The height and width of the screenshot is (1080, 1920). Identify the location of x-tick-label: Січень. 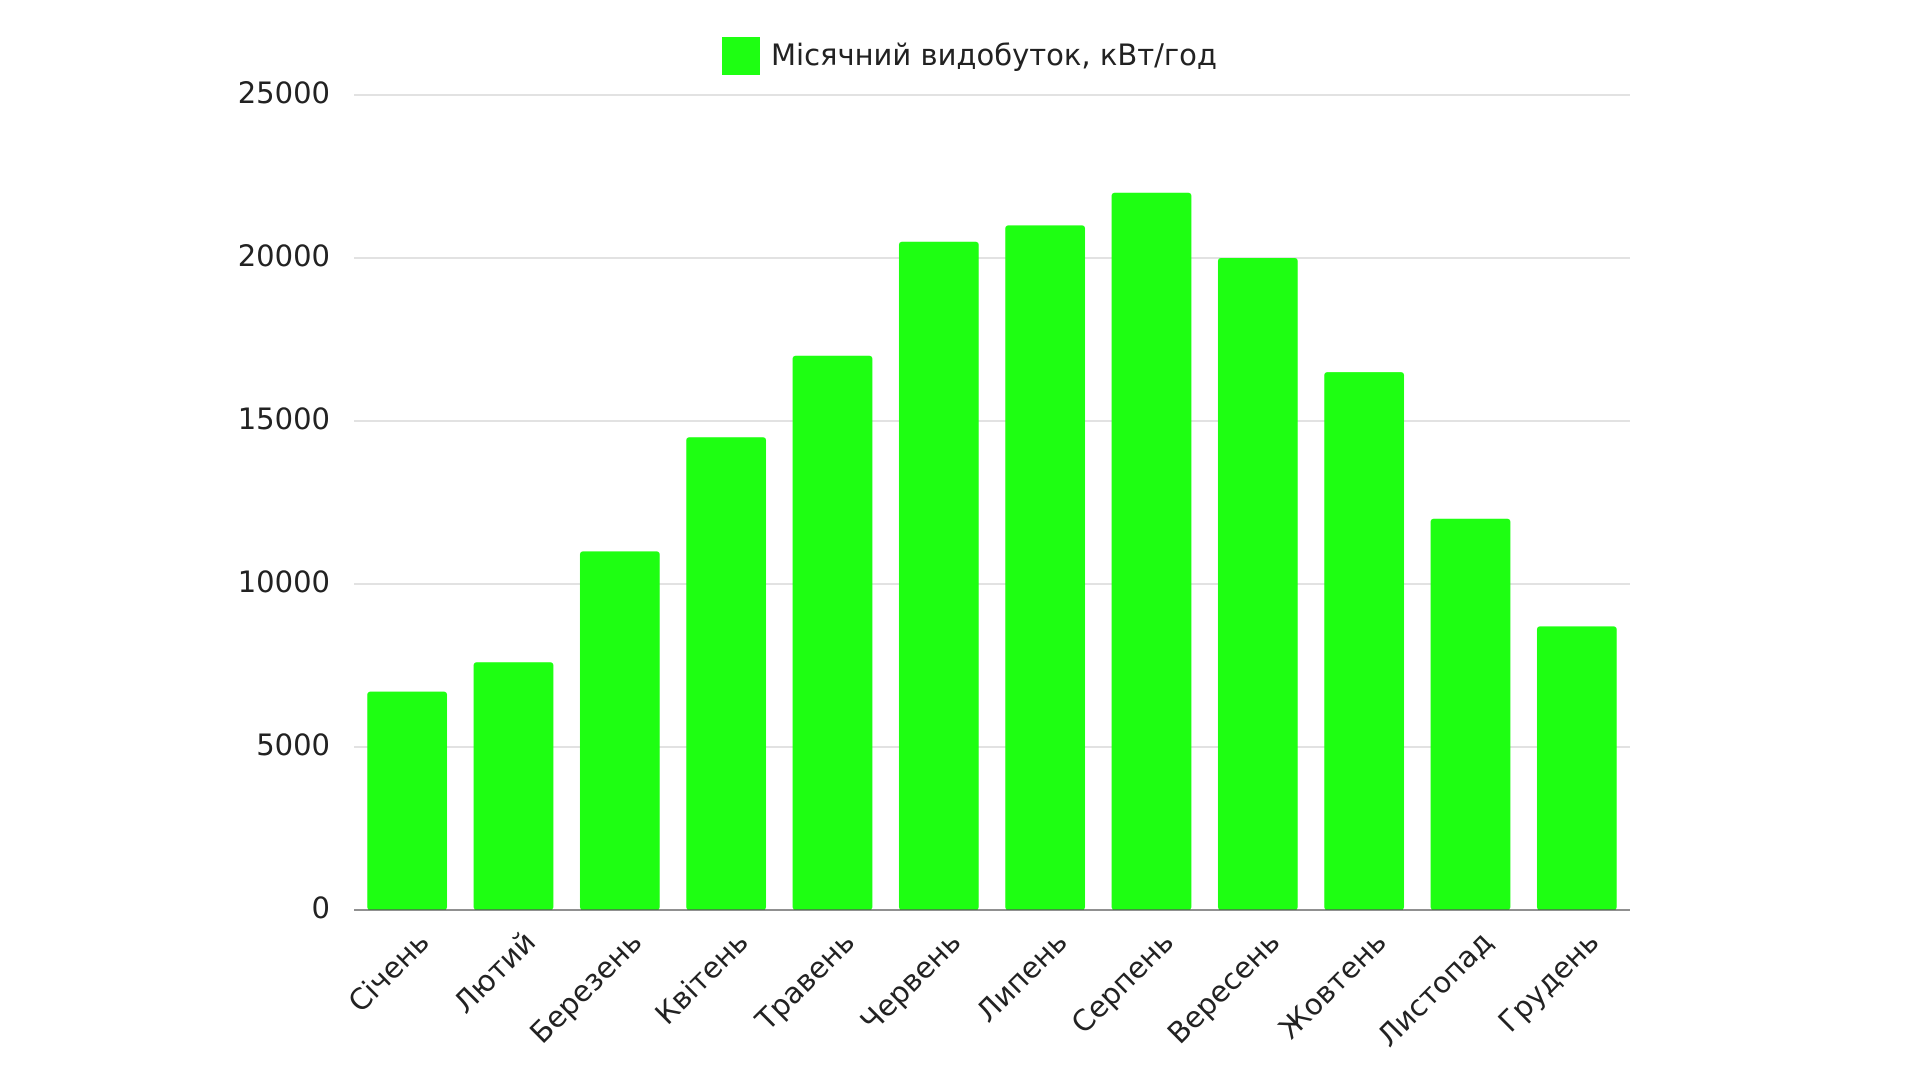
(388, 972).